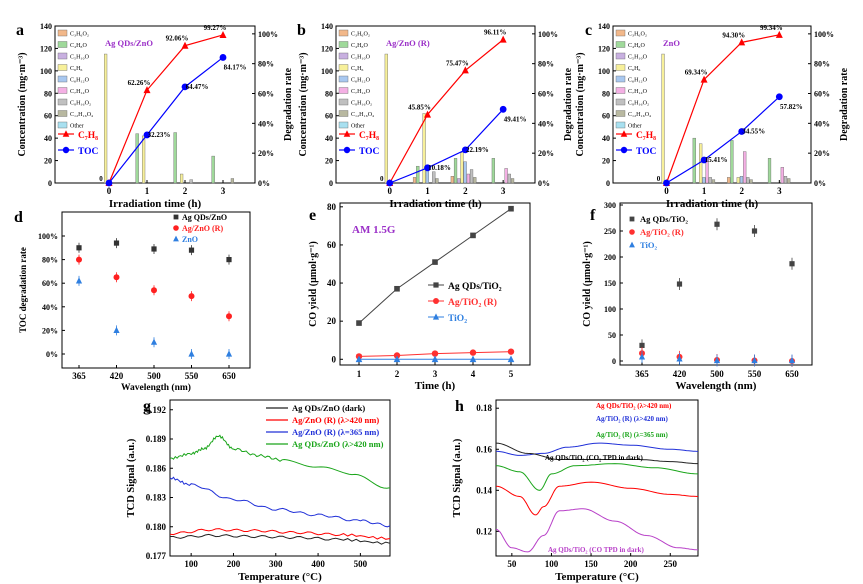 Image resolution: width=863 pixels, height=584 pixels. Describe the element at coordinates (335, 432) in the screenshot. I see `legend-label: Ag/ZnO (R) (λ=365 nm)` at that location.